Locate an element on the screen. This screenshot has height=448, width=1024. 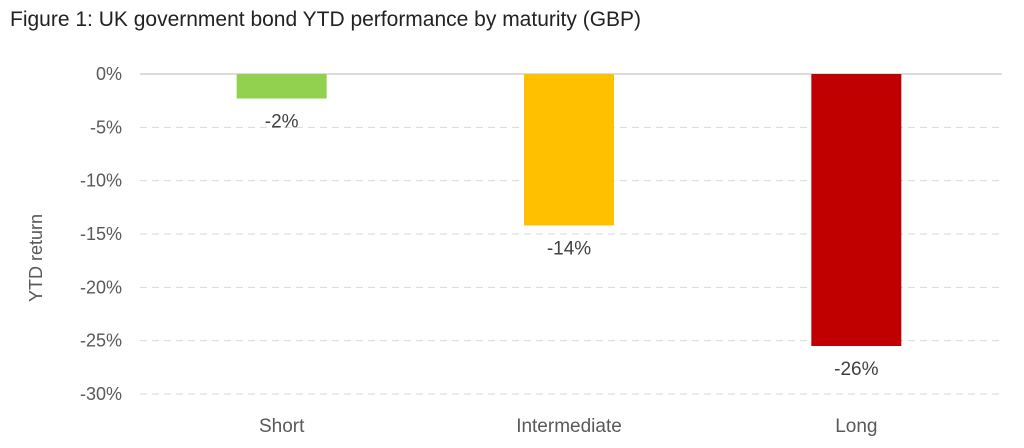
bar-short is located at coordinates (281, 86).